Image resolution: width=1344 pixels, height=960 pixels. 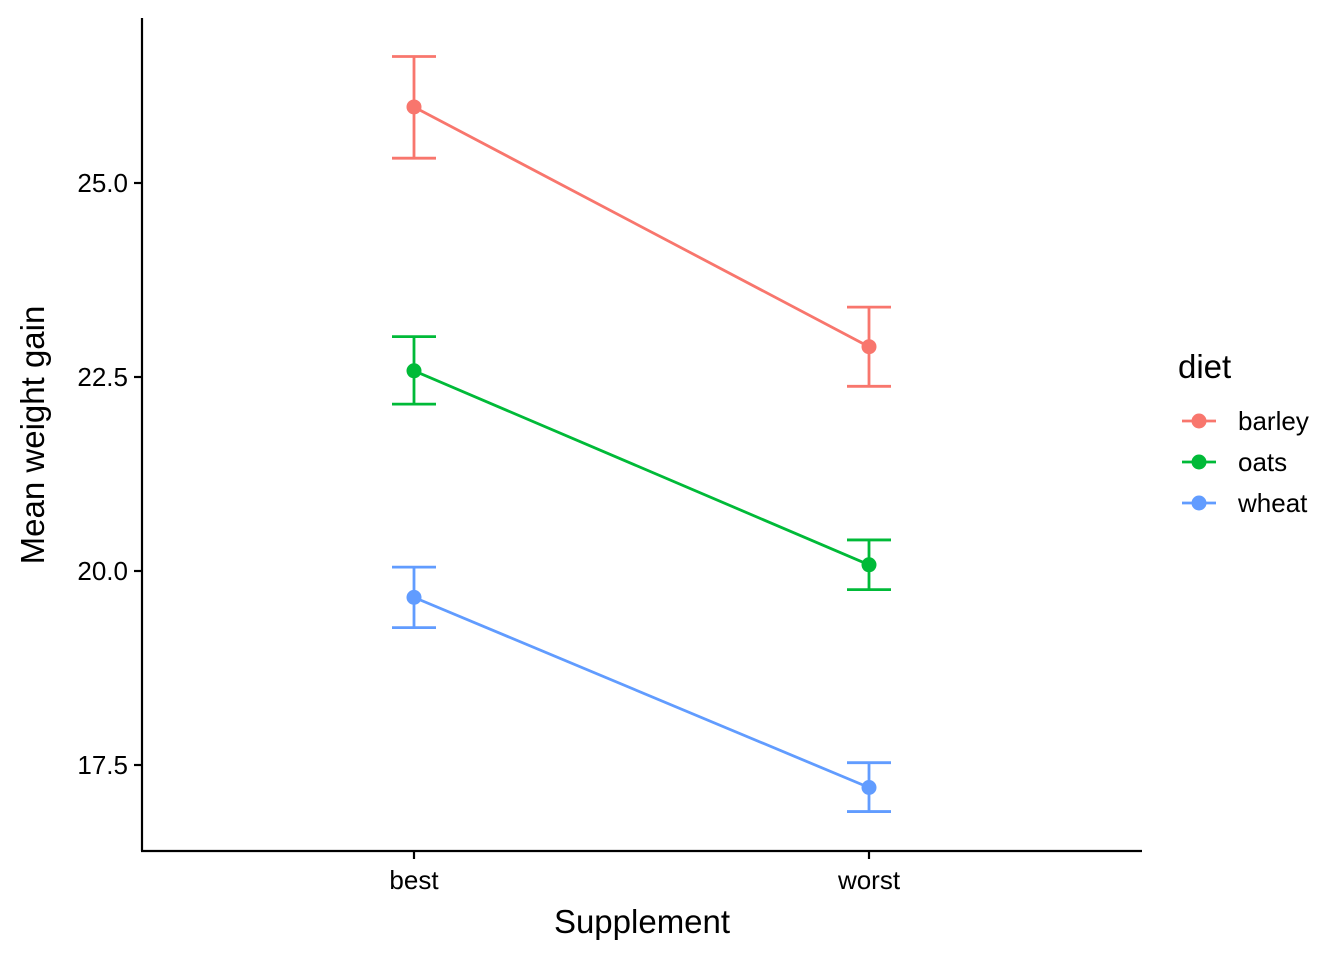 What do you see at coordinates (102, 765) in the screenshot?
I see `y-tick-label: 17.5` at bounding box center [102, 765].